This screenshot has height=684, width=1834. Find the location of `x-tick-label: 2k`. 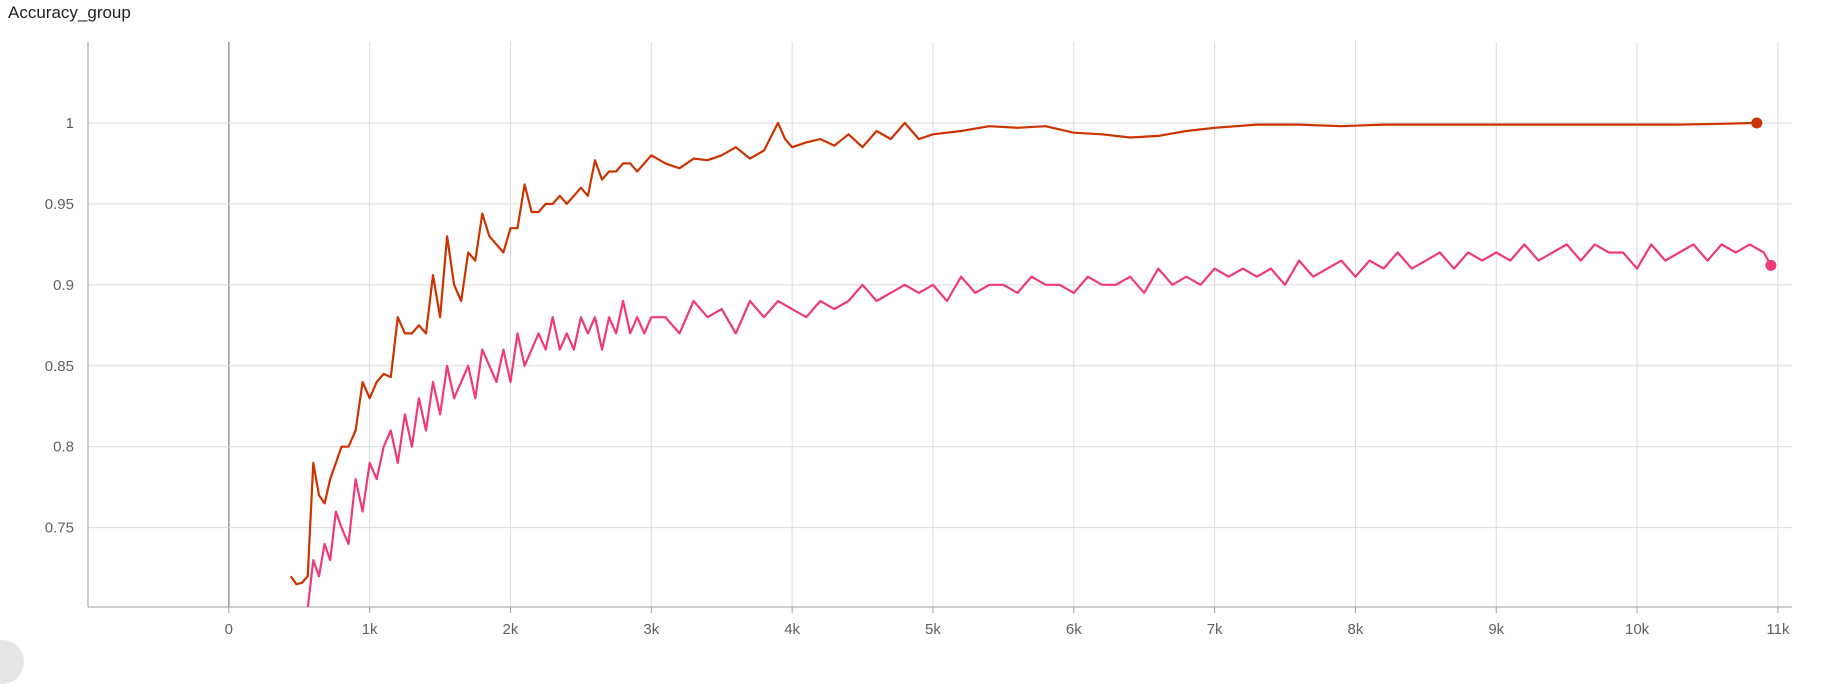

x-tick-label: 2k is located at coordinates (511, 629).